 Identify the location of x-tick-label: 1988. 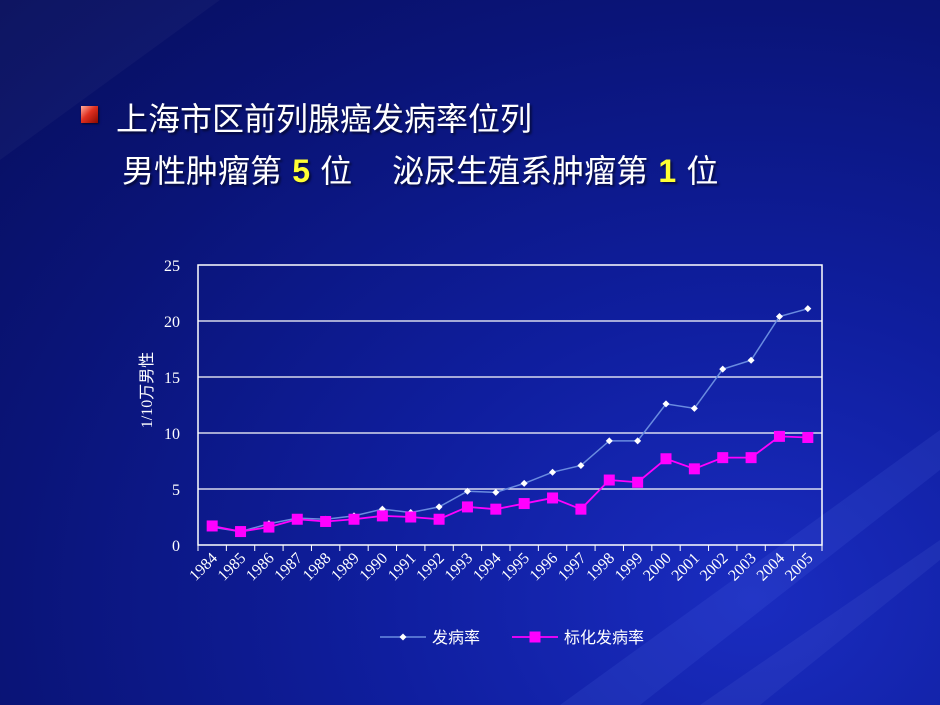
(317, 567).